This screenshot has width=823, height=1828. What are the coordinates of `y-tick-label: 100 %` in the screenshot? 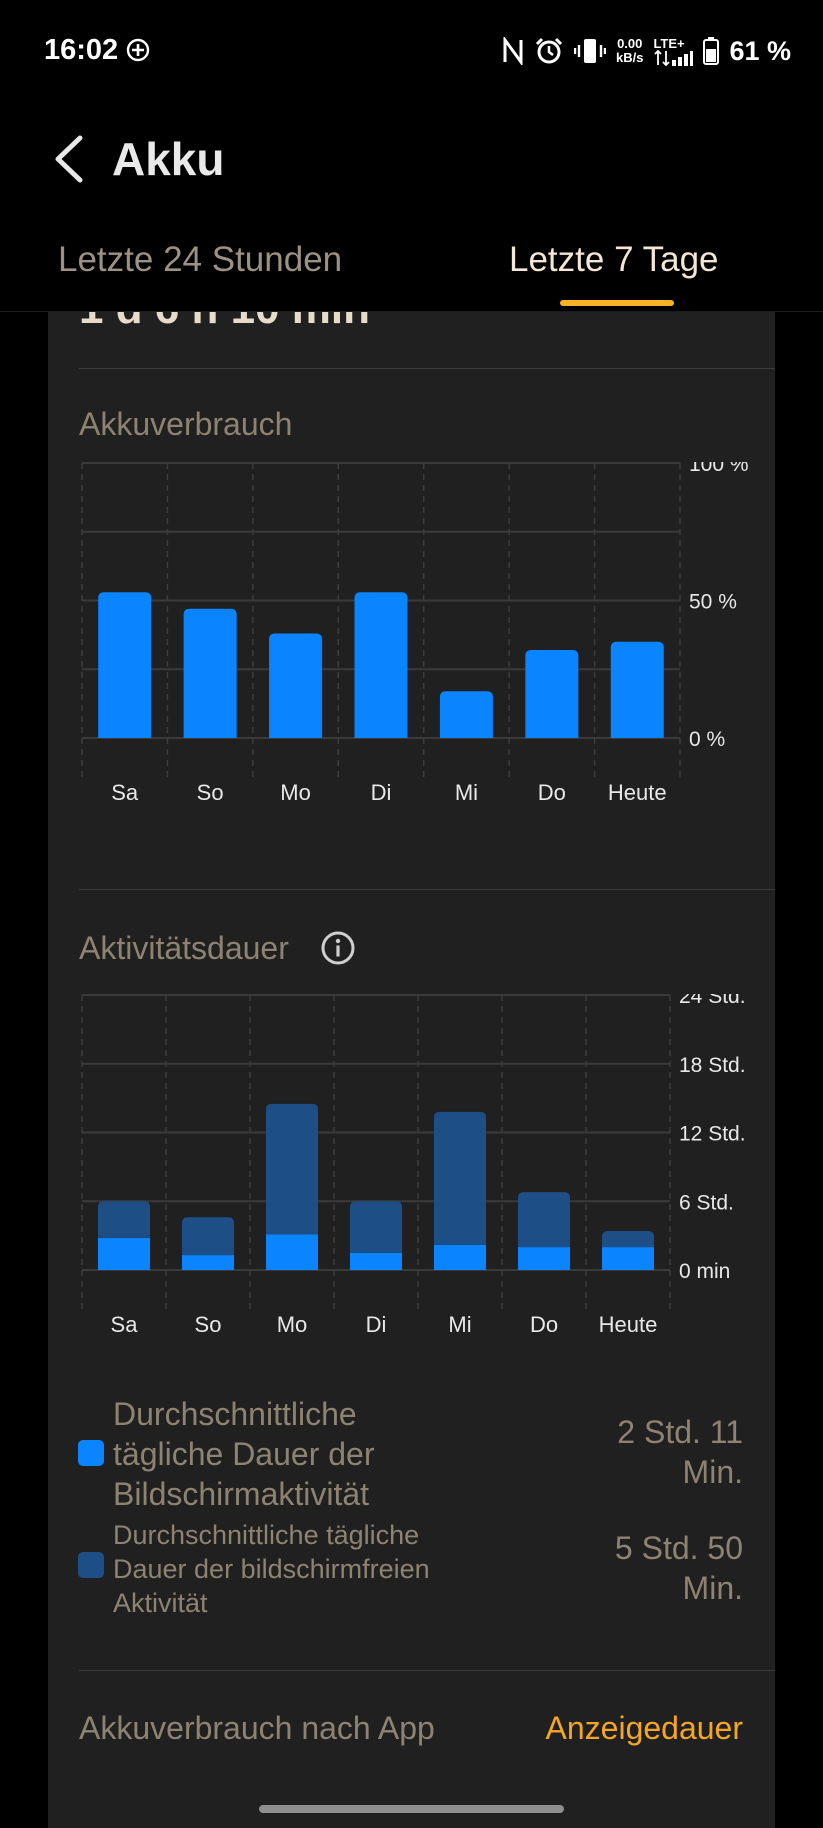 It's located at (719, 469).